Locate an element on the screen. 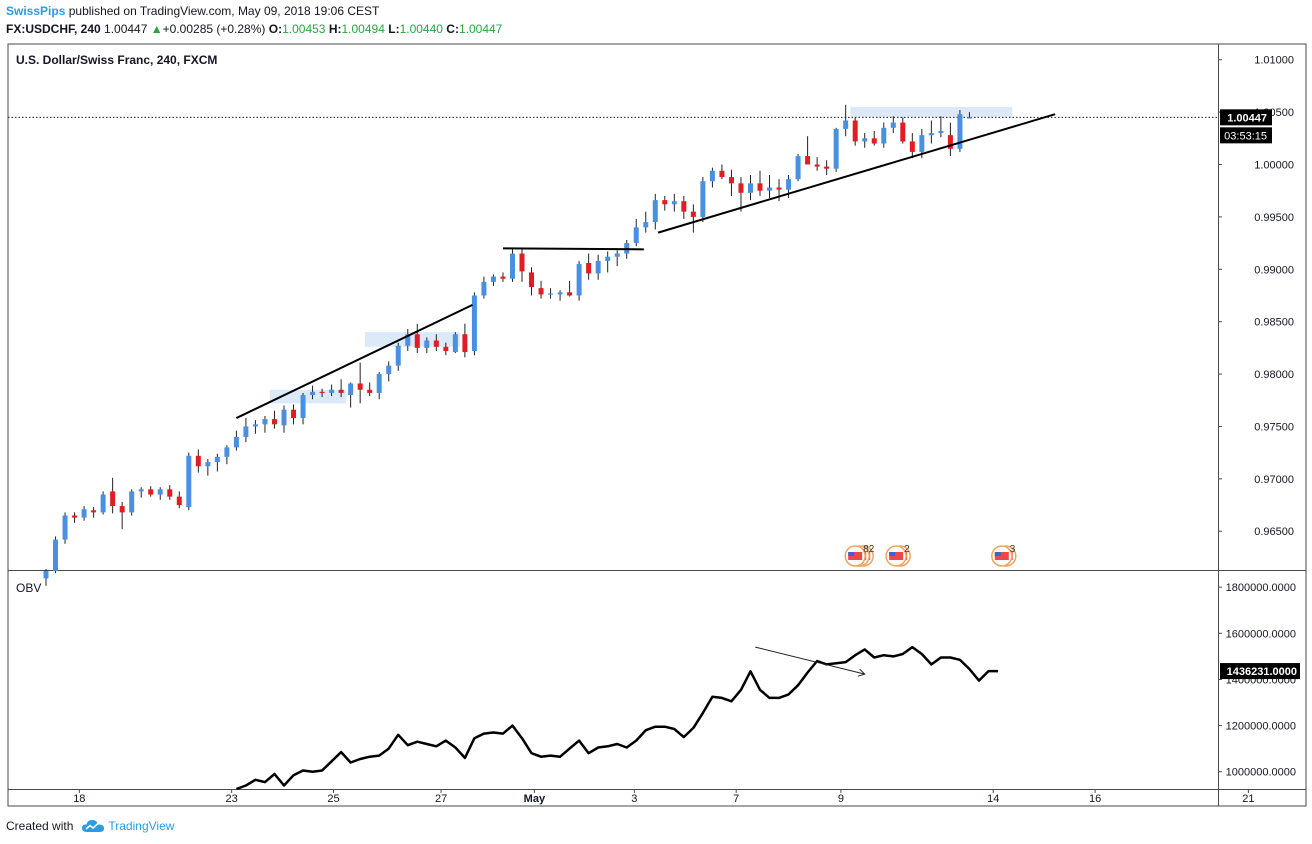 The image size is (1312, 844). obv-tick-label: 1200000.0000 is located at coordinates (1261, 727).